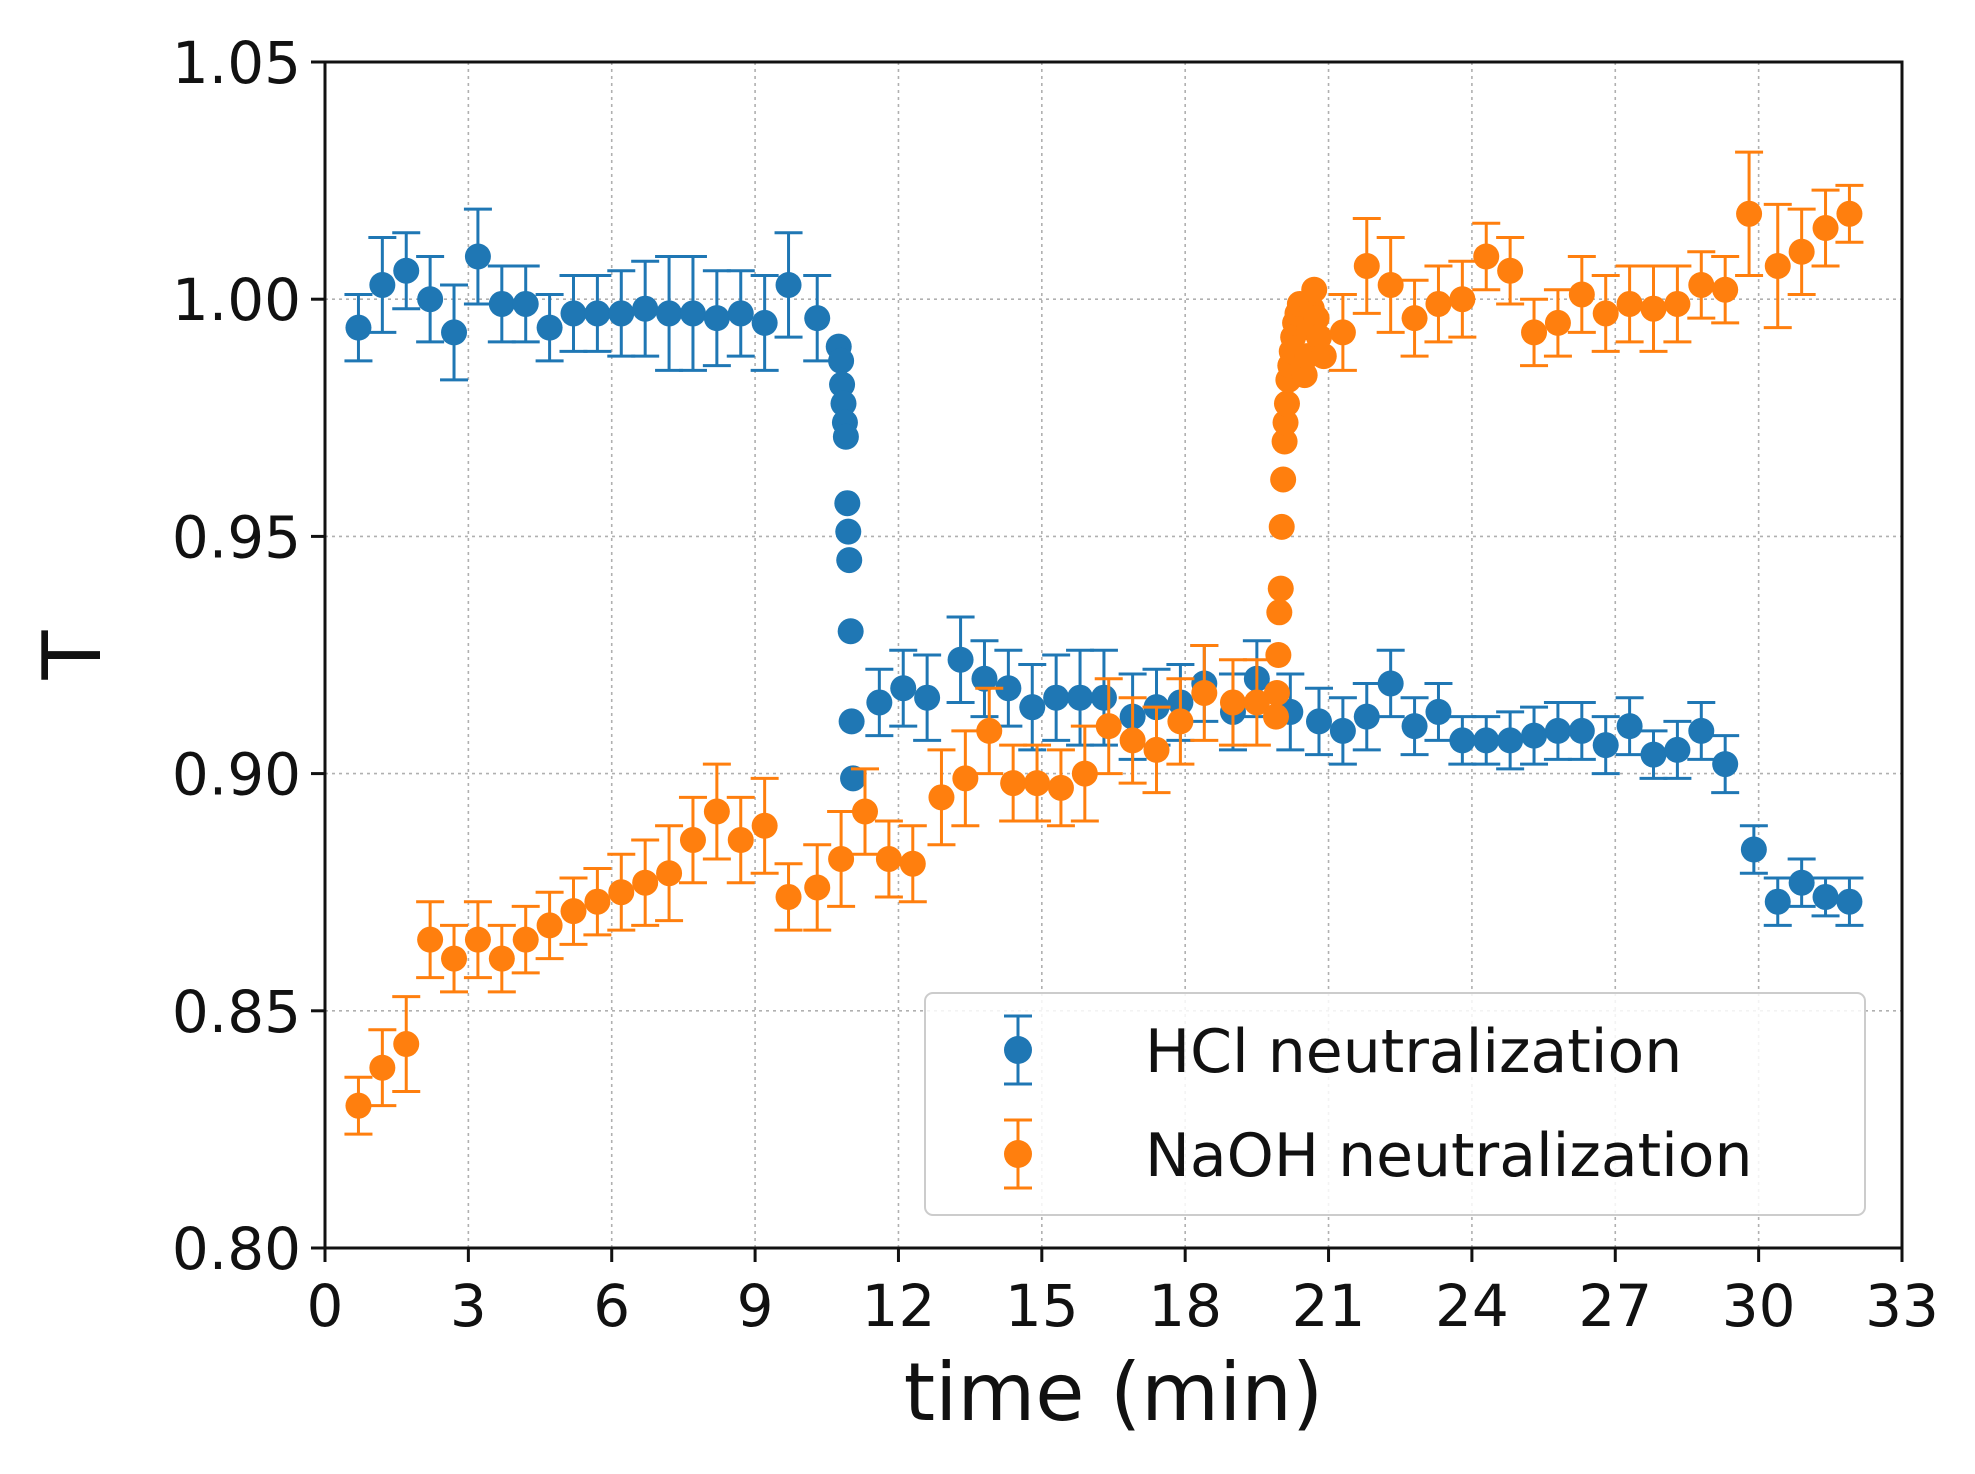  I want to click on legend-label-hcl: HCl neutralization, so click(1413, 1052).